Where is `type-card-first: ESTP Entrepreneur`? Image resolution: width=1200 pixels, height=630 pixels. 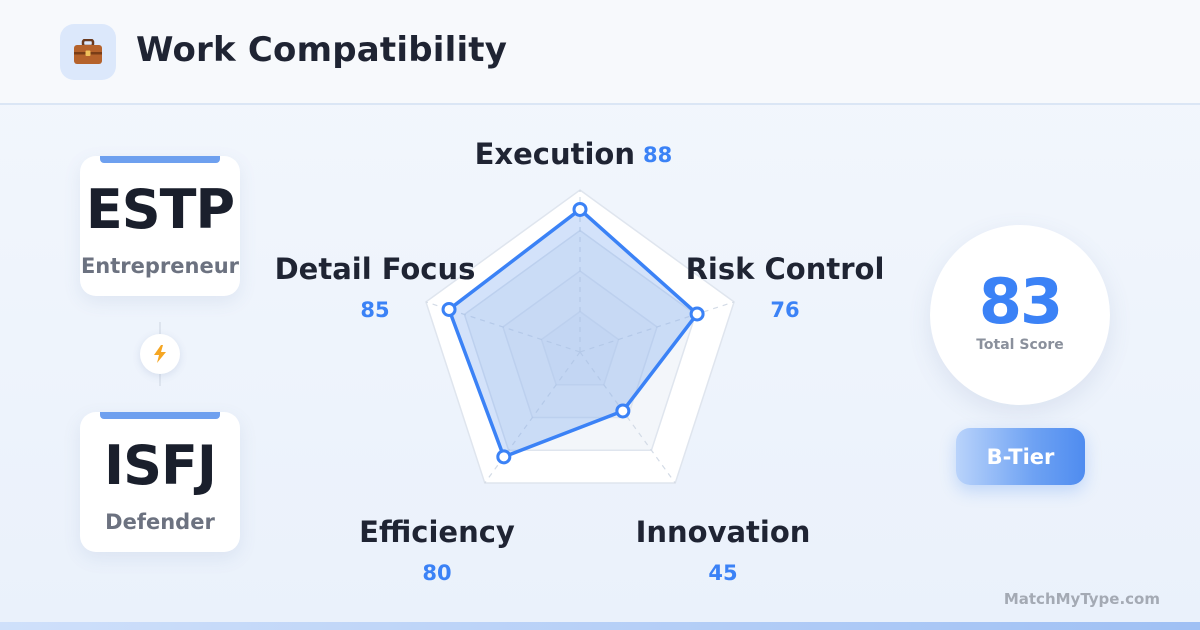
type-card-first: ESTP Entrepreneur is located at coordinates (160, 226).